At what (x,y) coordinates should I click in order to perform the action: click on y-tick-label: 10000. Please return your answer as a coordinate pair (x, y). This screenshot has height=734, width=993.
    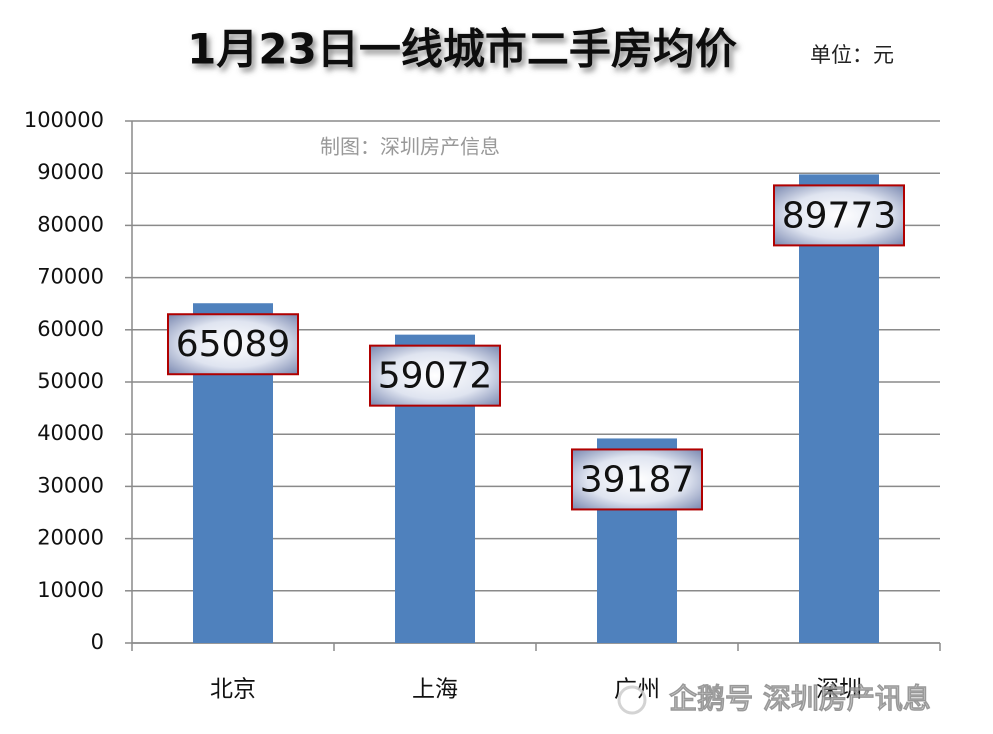
    Looking at the image, I should click on (70, 590).